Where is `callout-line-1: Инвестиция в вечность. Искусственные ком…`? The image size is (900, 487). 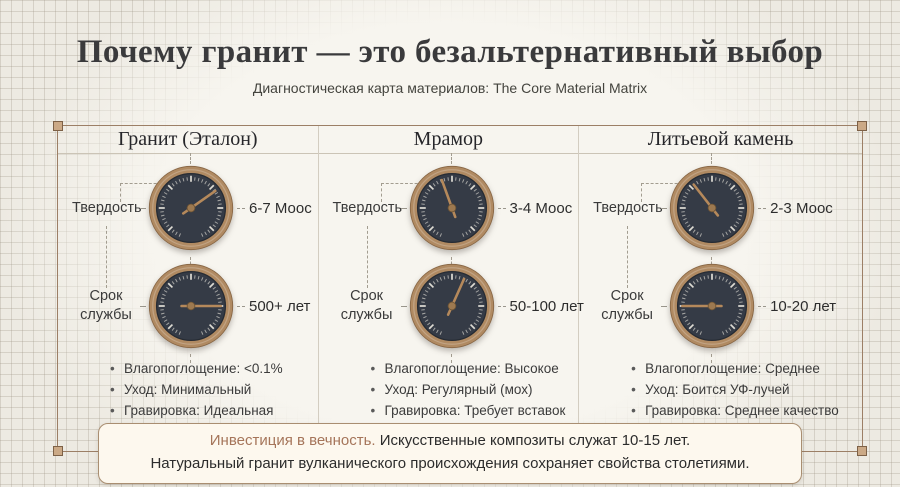
callout-line-1: Инвестиция в вечность. Искусственные ком… is located at coordinates (450, 441).